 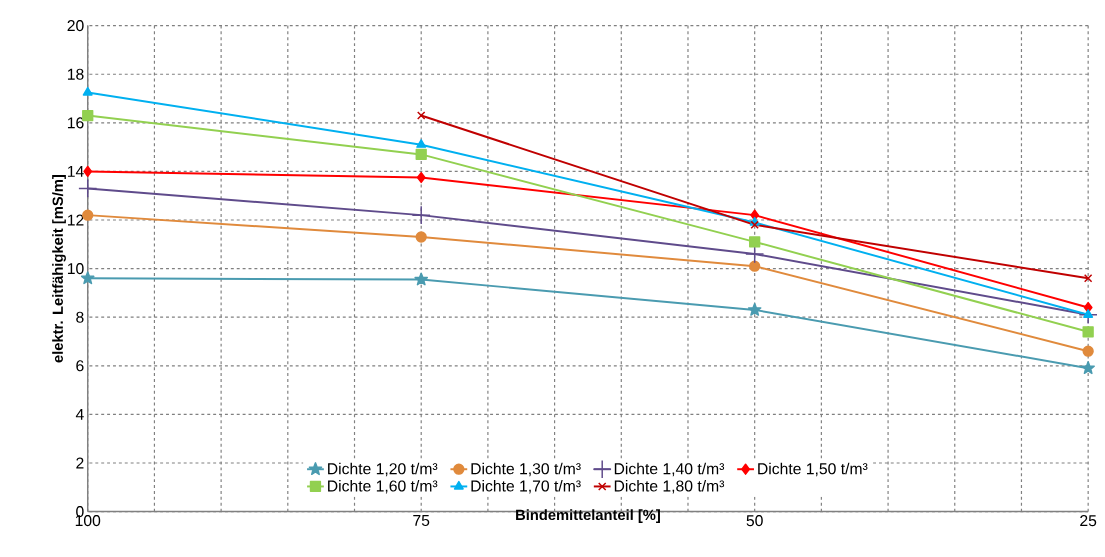 What do you see at coordinates (75, 220) in the screenshot?
I see `y-tick-label: 12` at bounding box center [75, 220].